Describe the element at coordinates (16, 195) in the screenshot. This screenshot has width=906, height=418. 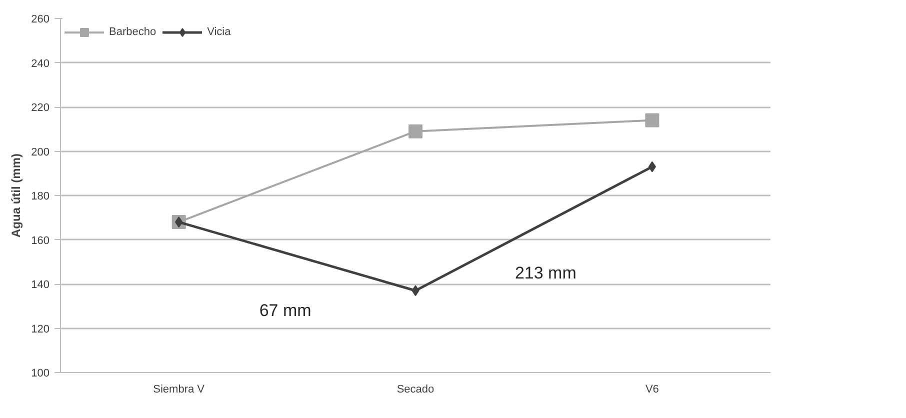
I see `y-axis-title: Agua útil (mm)` at that location.